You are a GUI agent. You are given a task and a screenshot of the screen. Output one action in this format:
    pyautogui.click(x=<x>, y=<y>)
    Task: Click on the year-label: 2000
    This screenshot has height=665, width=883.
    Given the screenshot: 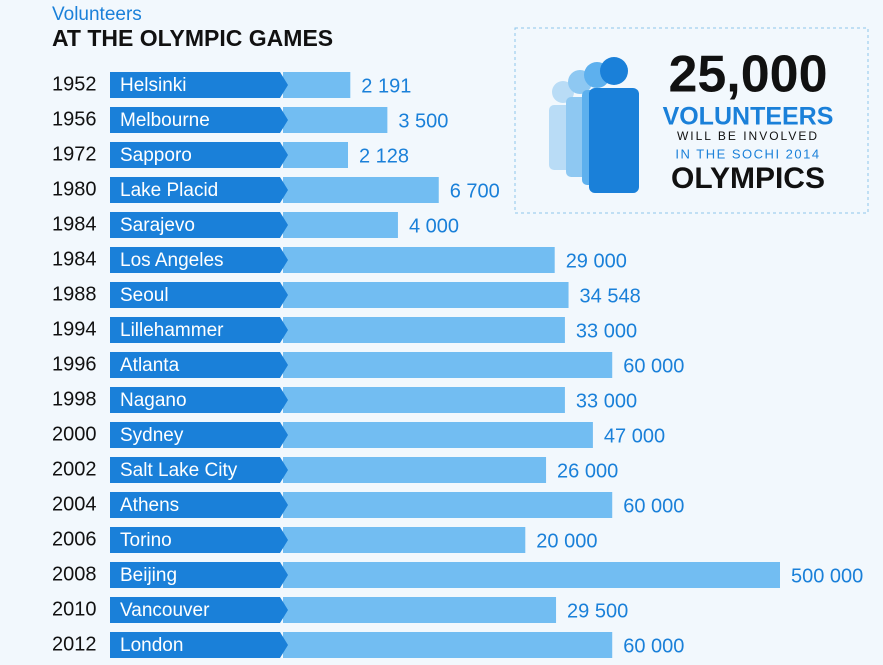 What is the action you would take?
    pyautogui.click(x=74, y=434)
    